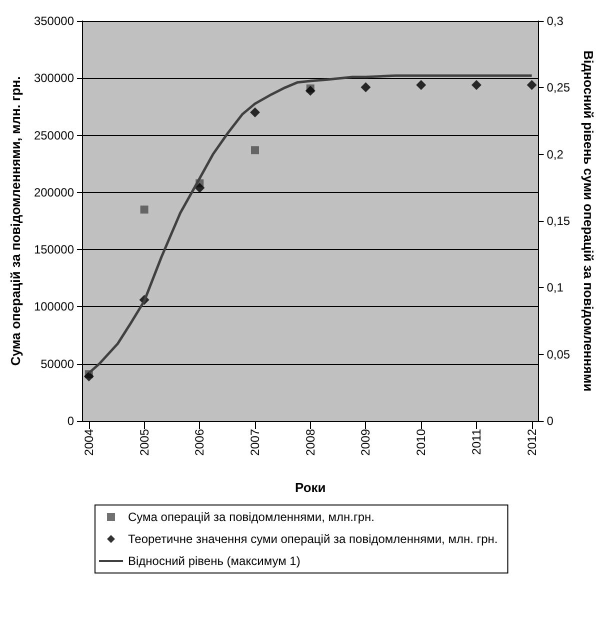 The height and width of the screenshot is (617, 604). What do you see at coordinates (476, 441) in the screenshot?
I see `x-tick-label: 2011` at bounding box center [476, 441].